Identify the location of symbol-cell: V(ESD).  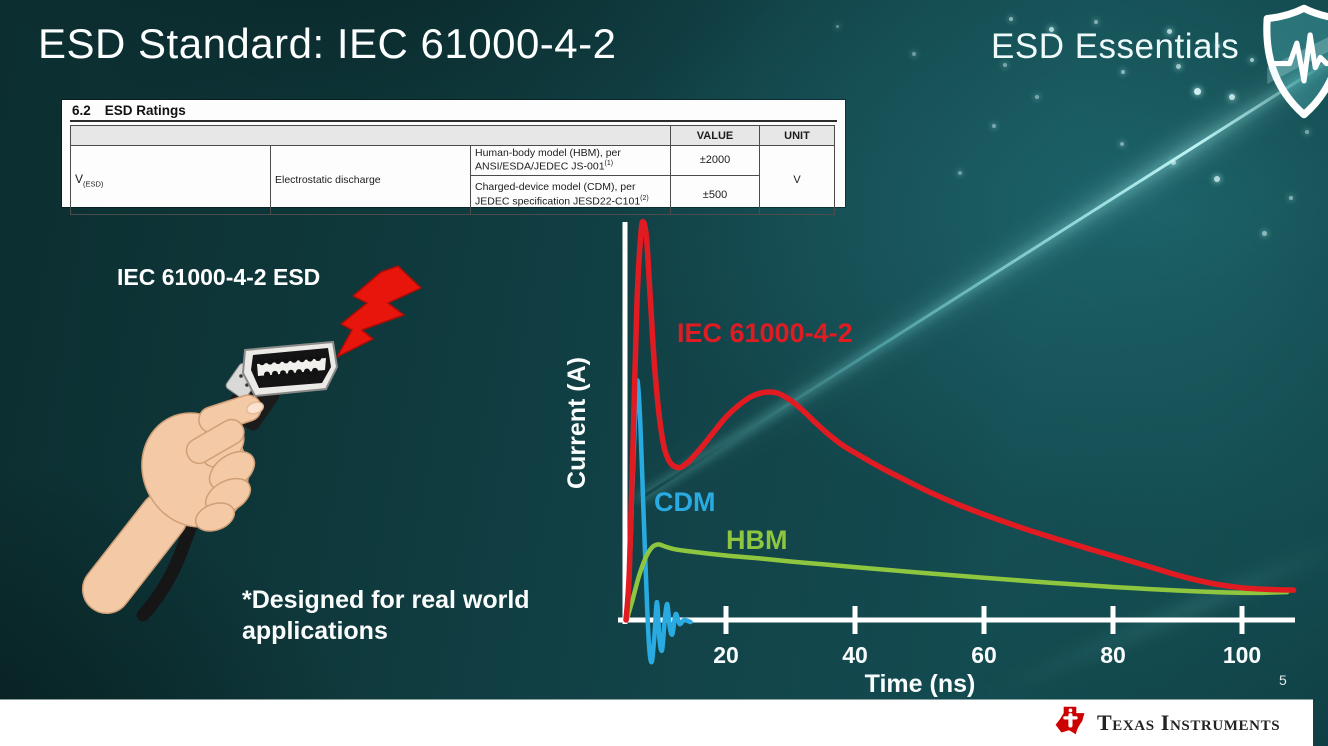
(170, 180).